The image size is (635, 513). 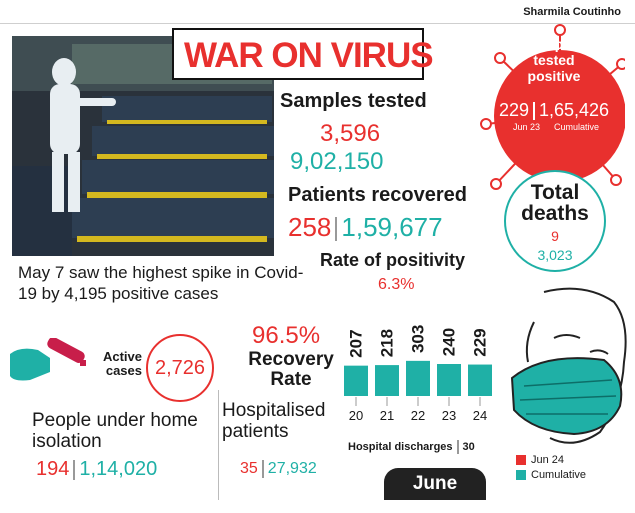 I want to click on positive-jun23-value: 229, so click(x=513, y=110).